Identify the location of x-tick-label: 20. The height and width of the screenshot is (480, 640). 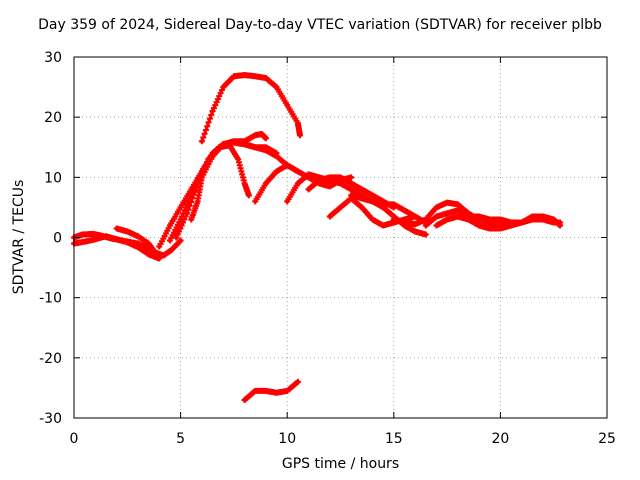
(500, 439).